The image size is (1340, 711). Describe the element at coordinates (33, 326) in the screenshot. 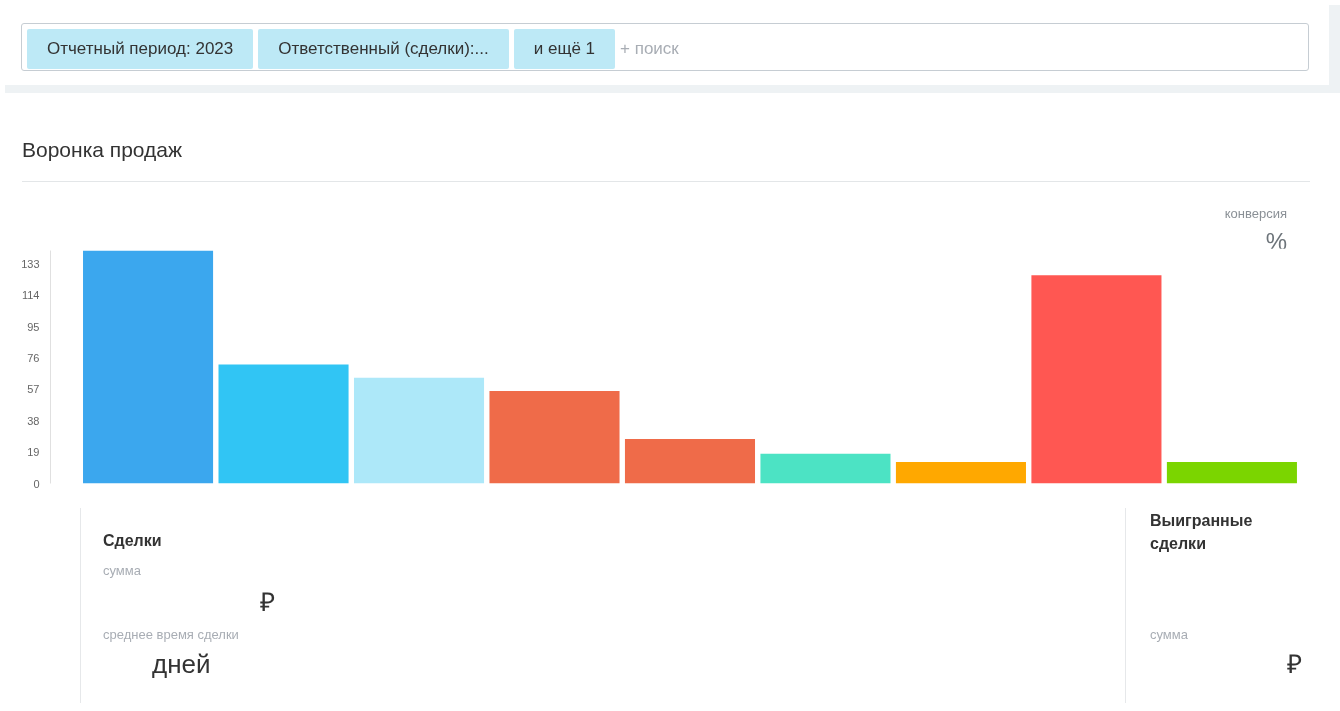

I see `y-tick-label: 95` at that location.